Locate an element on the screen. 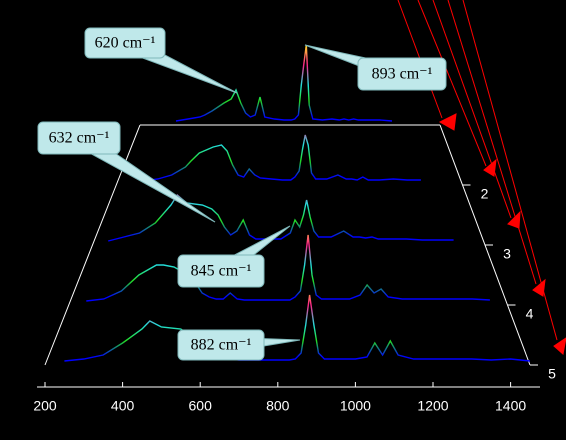  callout: 893 cm⁻¹ is located at coordinates (375, 67).